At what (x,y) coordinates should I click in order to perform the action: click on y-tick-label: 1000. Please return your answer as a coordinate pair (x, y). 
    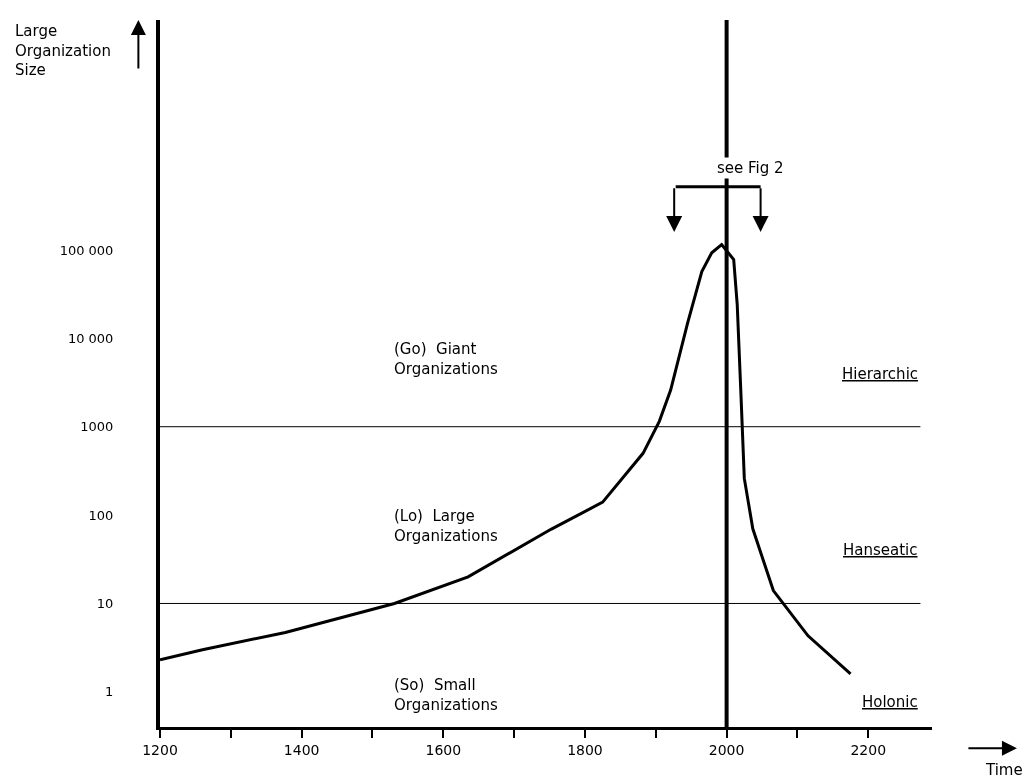
    Looking at the image, I should click on (97, 427).